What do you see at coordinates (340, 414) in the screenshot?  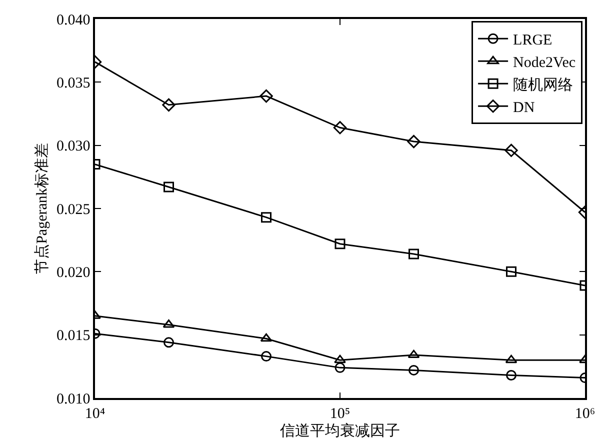 I see `x-tick-label: 10⁵` at bounding box center [340, 414].